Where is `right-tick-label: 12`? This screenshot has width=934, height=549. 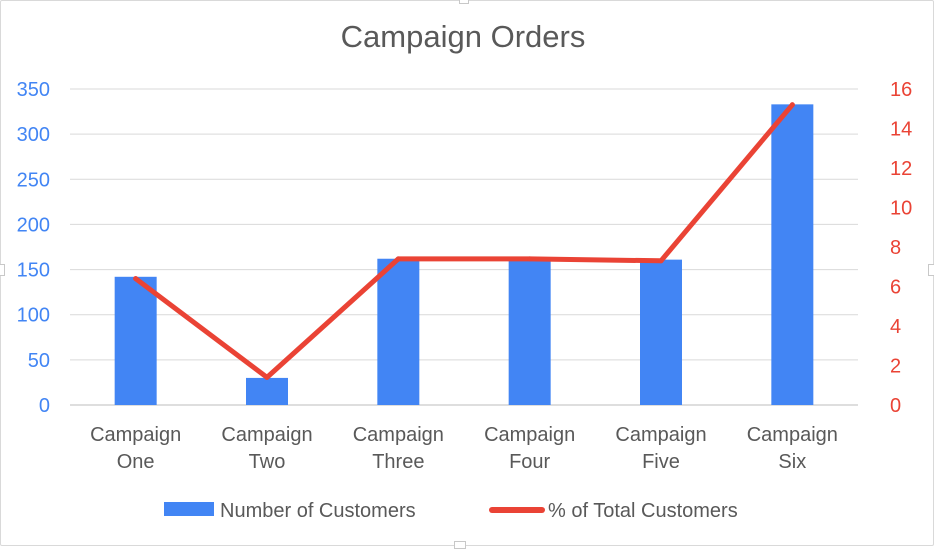
right-tick-label: 12 is located at coordinates (901, 169).